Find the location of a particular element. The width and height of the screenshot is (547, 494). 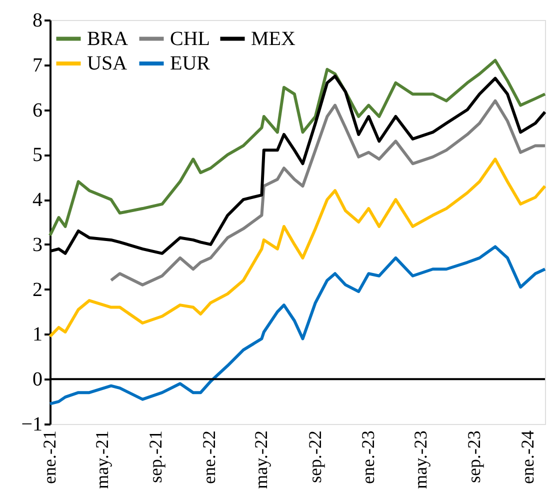

y-tick-label: 1 is located at coordinates (37, 335).